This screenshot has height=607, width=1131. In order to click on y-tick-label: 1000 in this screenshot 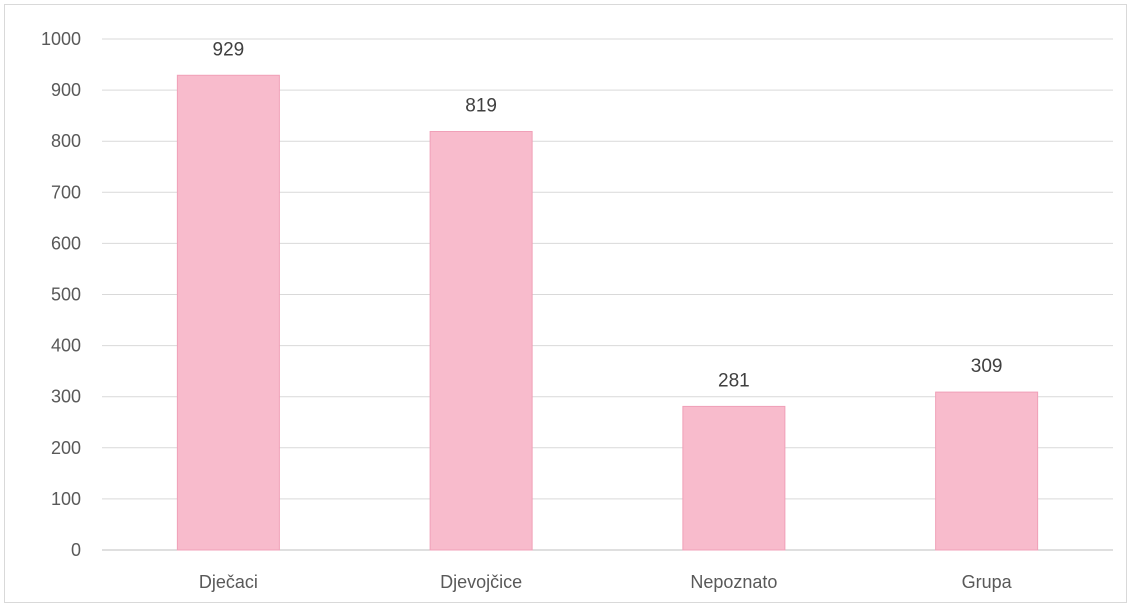, I will do `click(61, 39)`.